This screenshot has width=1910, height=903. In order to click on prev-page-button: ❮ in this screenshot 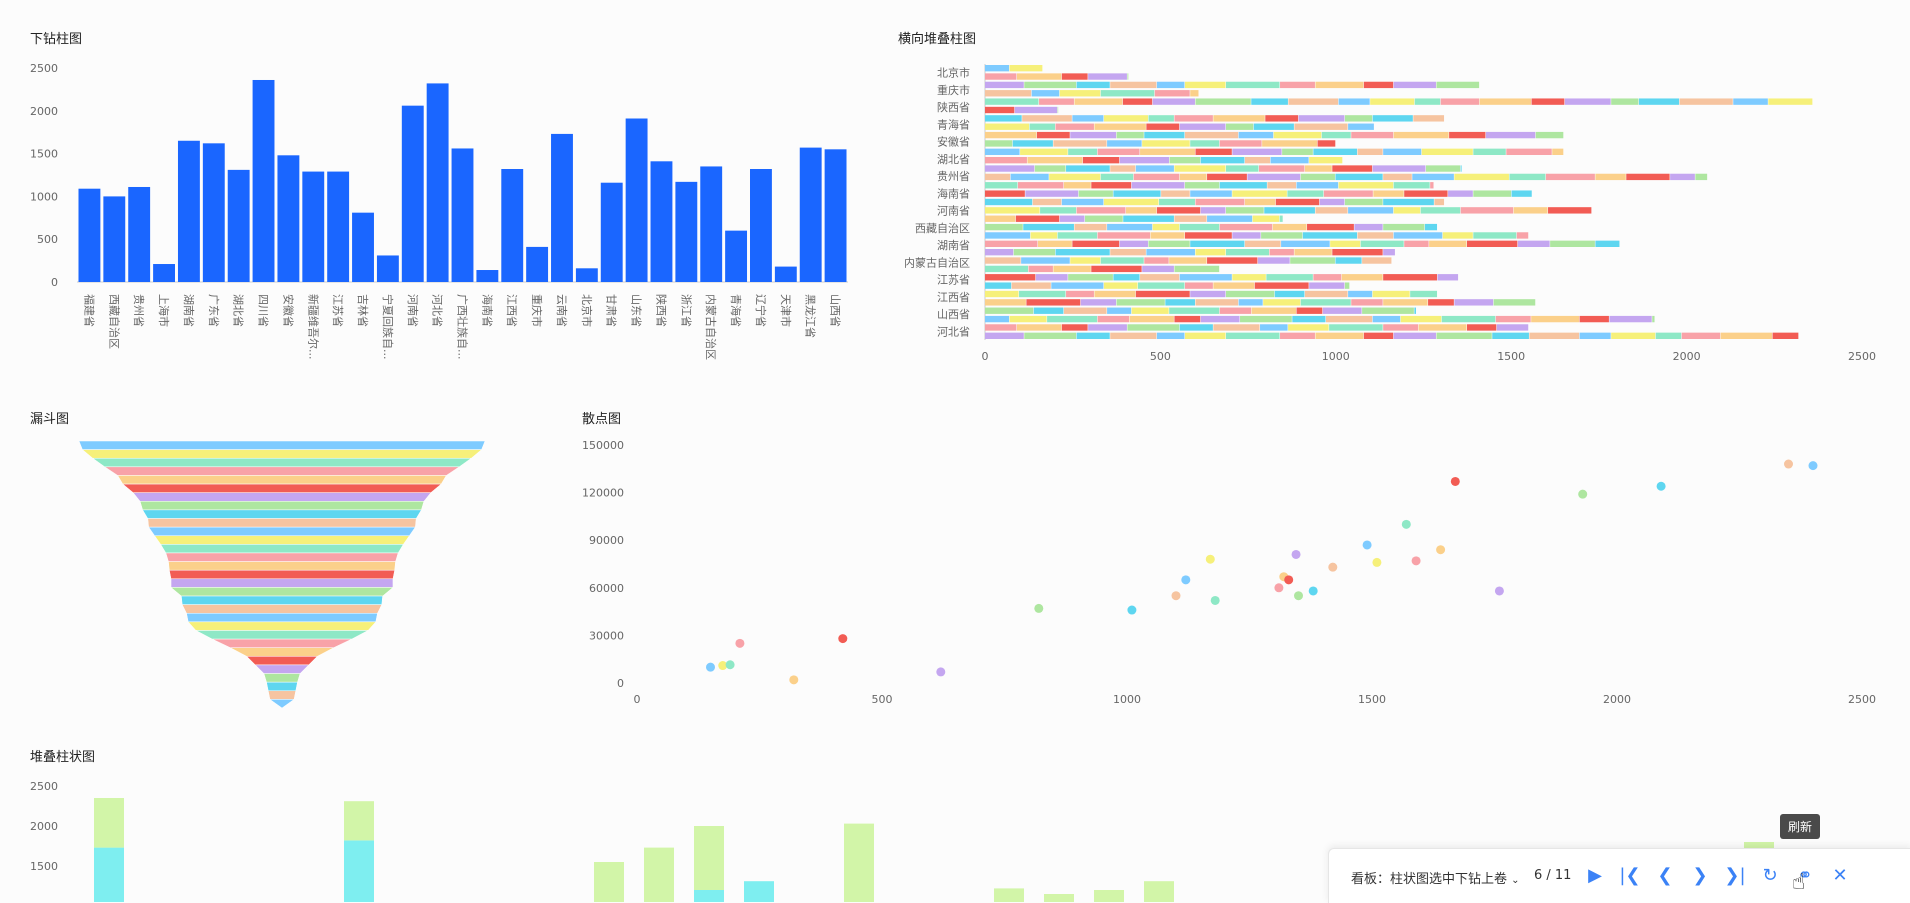, I will do `click(1665, 875)`.